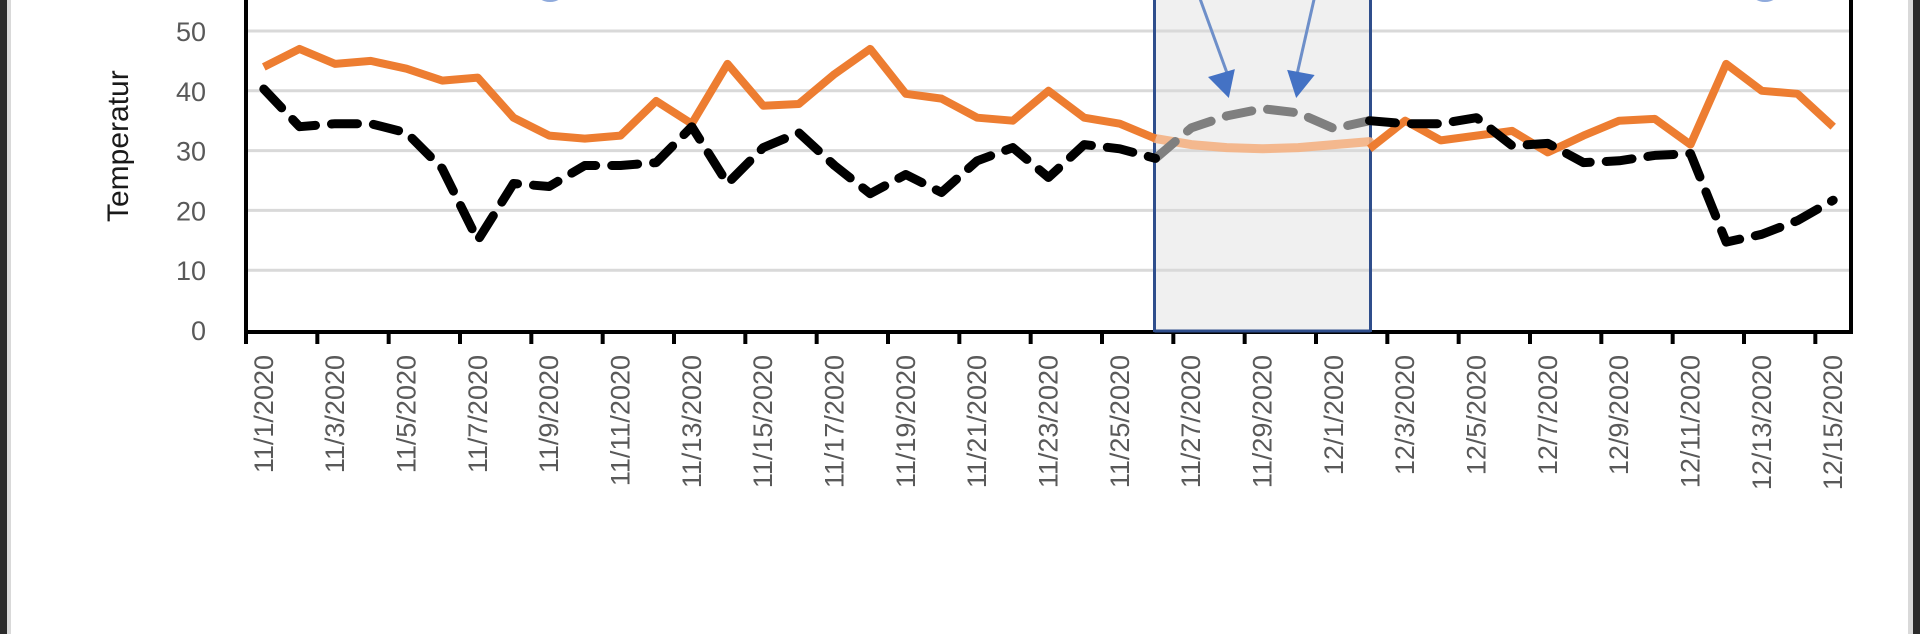  What do you see at coordinates (906, 421) in the screenshot?
I see `x-tick-label: 11/19/2020` at bounding box center [906, 421].